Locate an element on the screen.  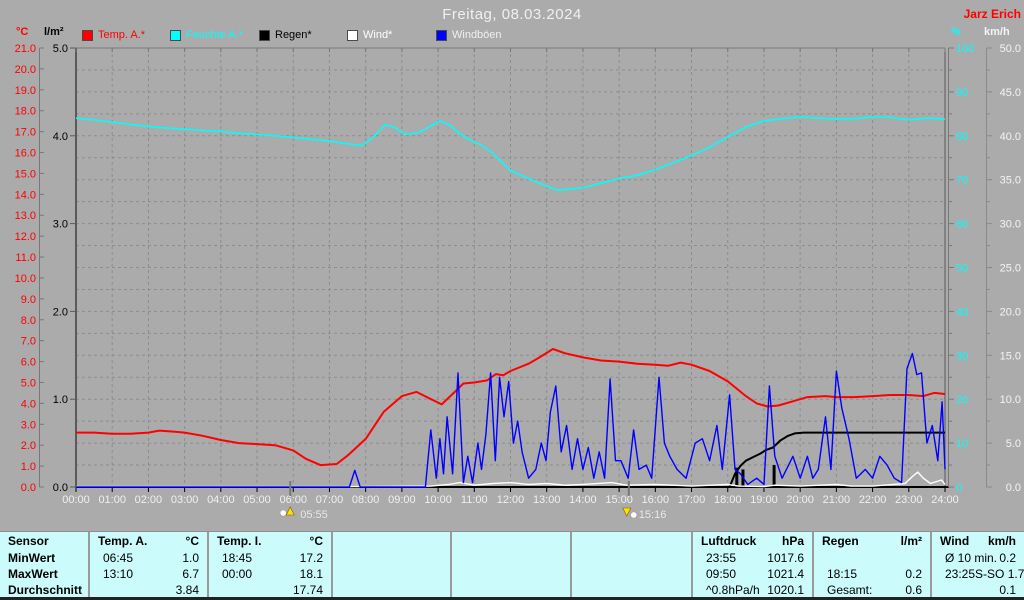
legend-item-1: Temp. A.* is located at coordinates (113, 35).